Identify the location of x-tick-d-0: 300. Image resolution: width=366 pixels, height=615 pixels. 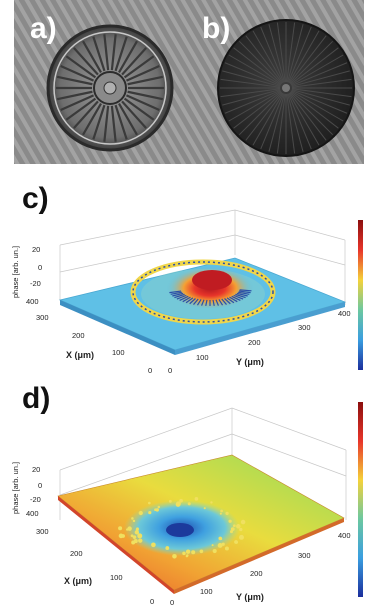
(42, 531).